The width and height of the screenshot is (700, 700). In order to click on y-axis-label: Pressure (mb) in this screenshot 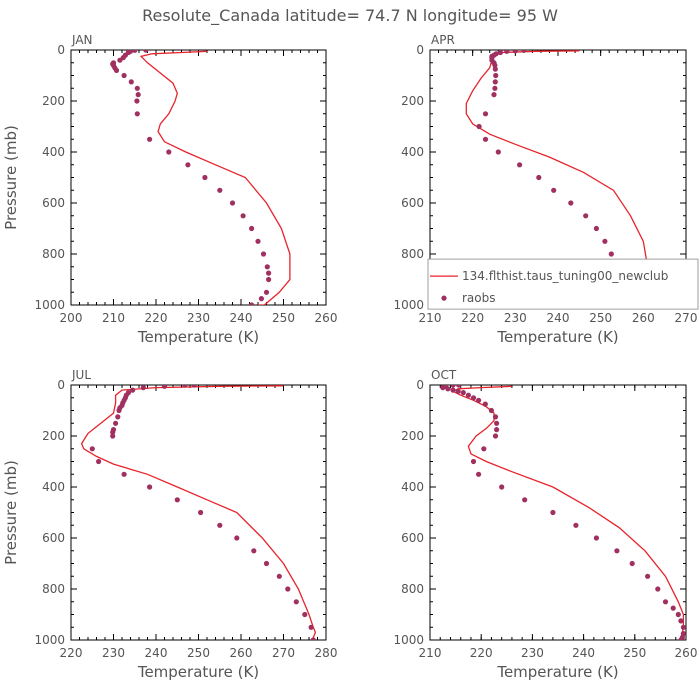, I will do `click(11, 512)`.